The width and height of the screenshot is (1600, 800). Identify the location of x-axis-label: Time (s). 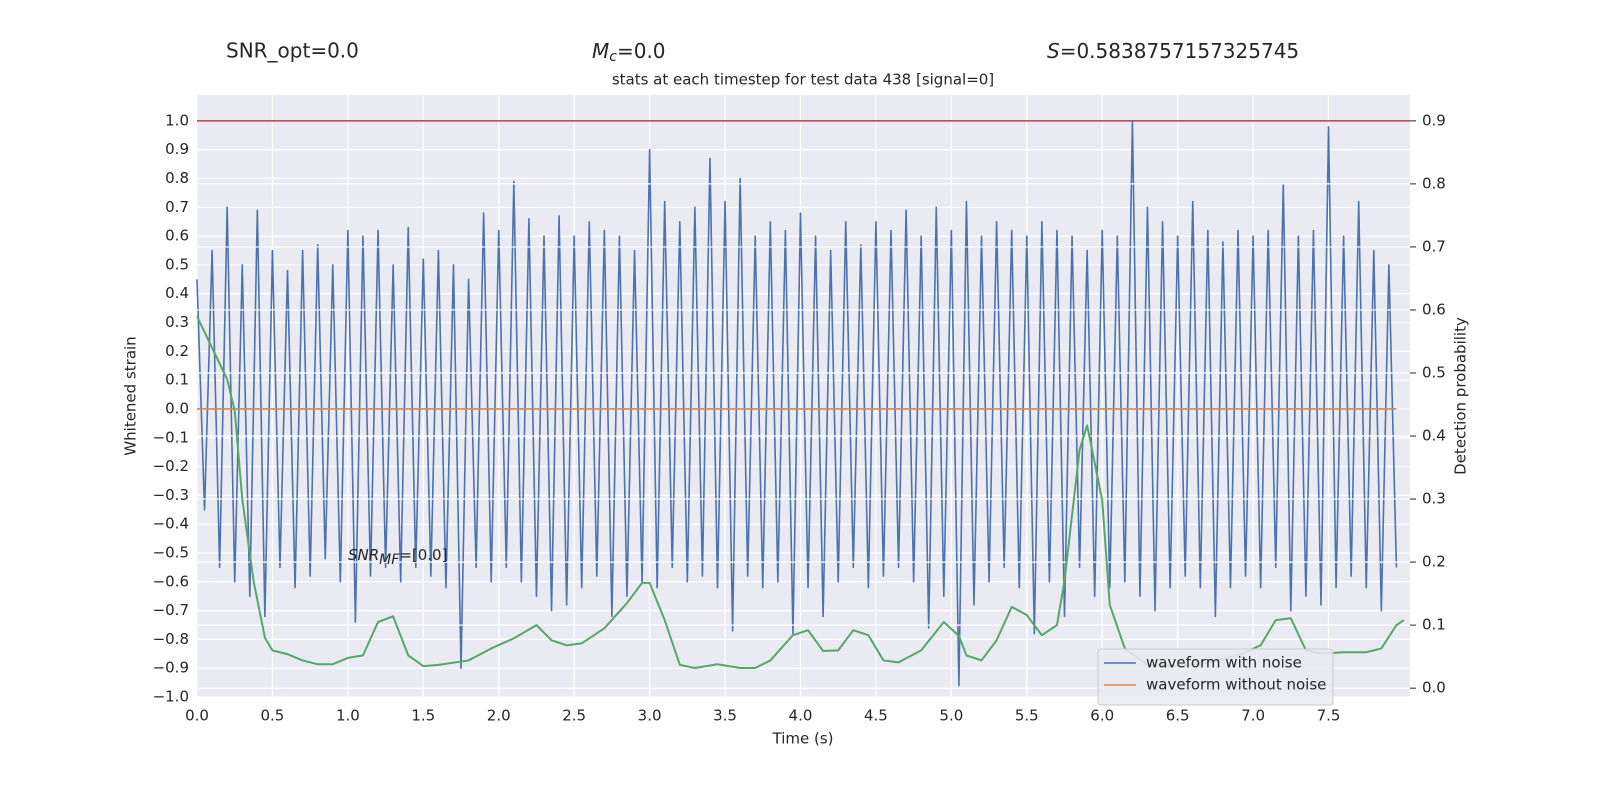
(803, 739).